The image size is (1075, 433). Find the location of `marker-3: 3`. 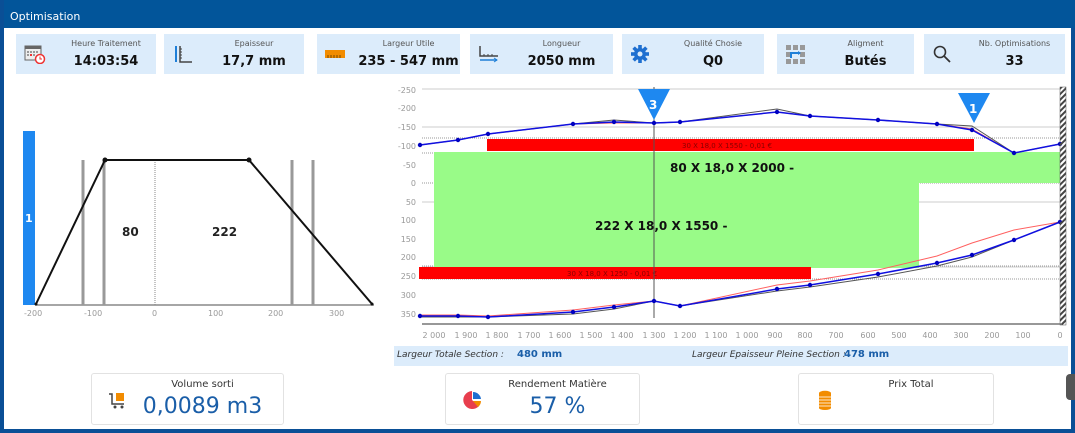

marker-3: 3 is located at coordinates (654, 104).